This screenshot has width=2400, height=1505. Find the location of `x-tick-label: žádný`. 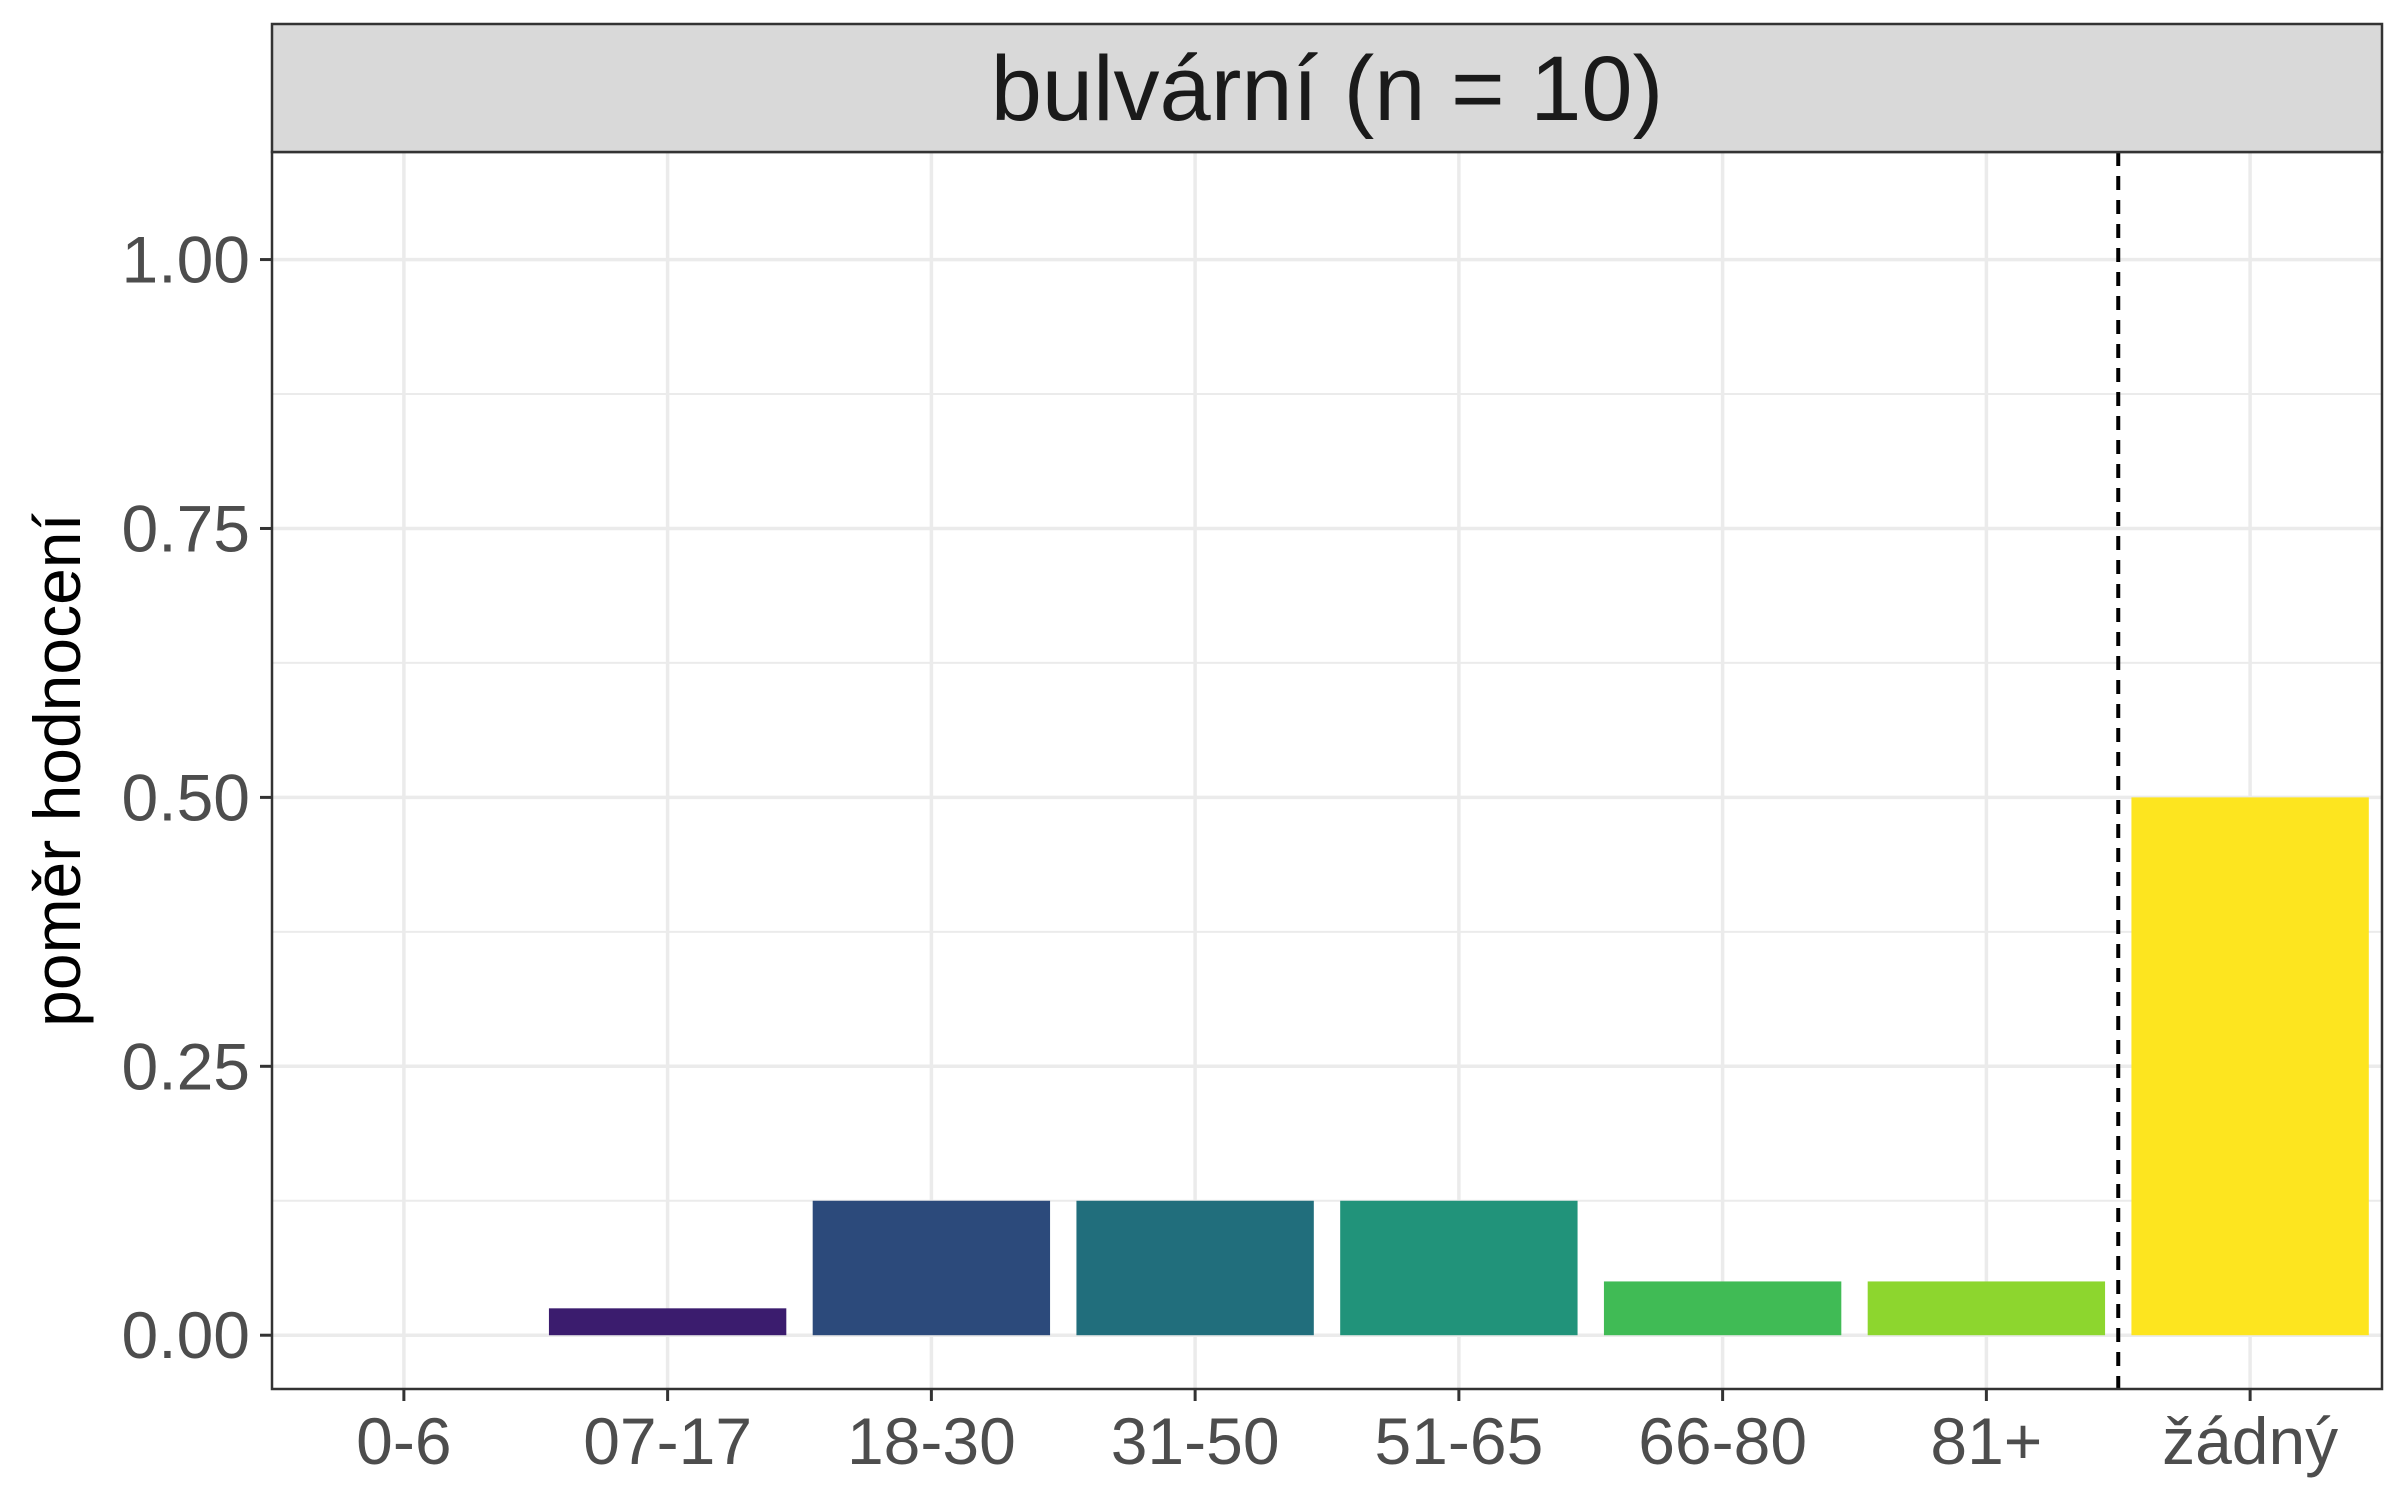

x-tick-label: žádný is located at coordinates (2250, 1441).